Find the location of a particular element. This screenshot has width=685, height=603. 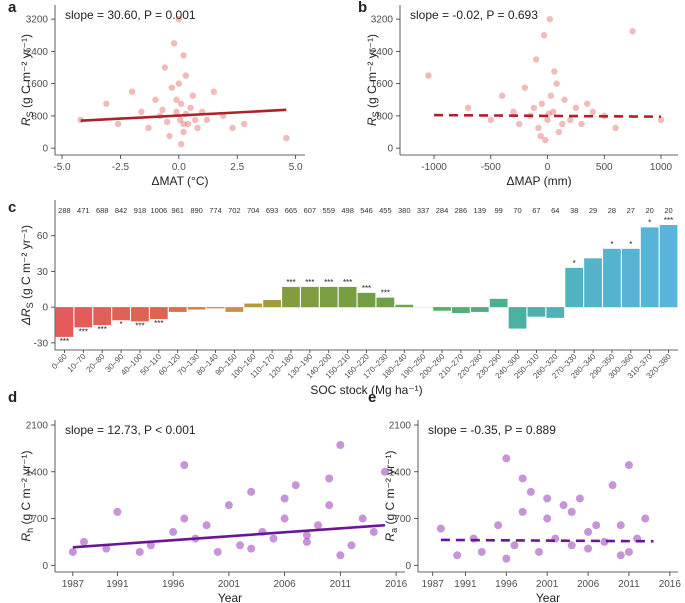

panel-letter: b is located at coordinates (362, 8).